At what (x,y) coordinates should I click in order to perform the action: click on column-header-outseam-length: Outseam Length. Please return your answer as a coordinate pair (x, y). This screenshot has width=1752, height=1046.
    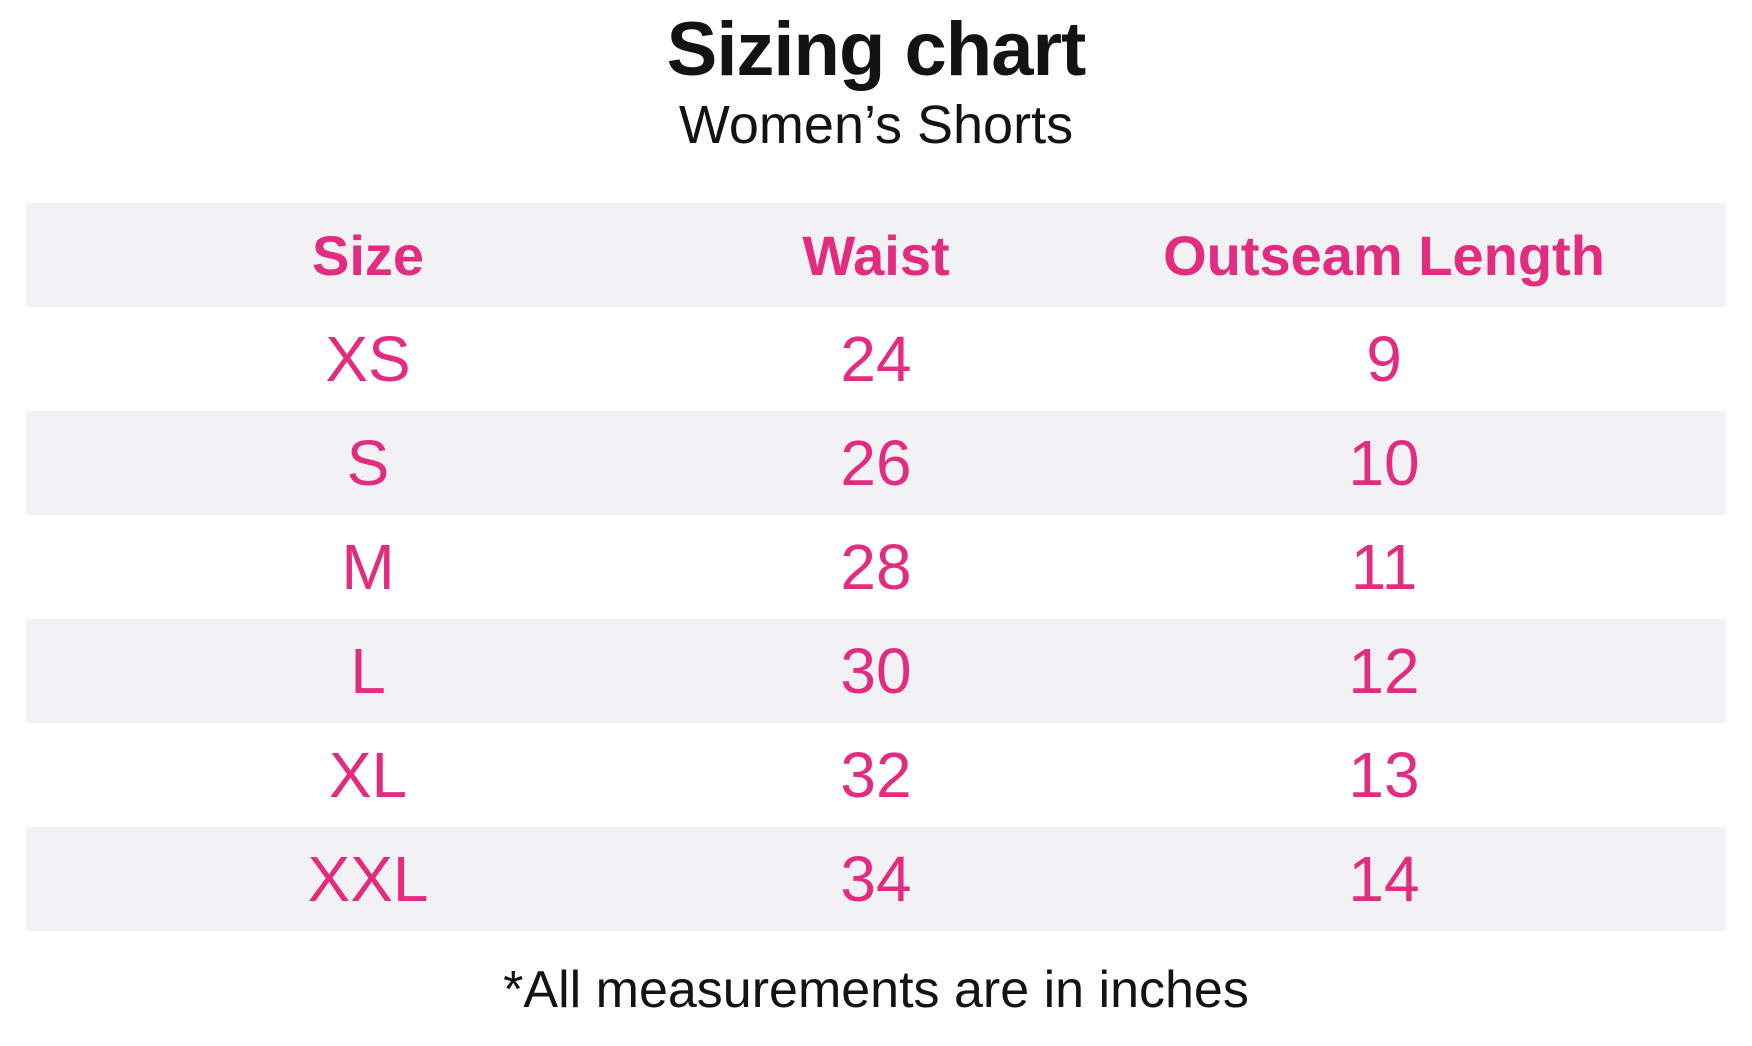
    Looking at the image, I should click on (1384, 255).